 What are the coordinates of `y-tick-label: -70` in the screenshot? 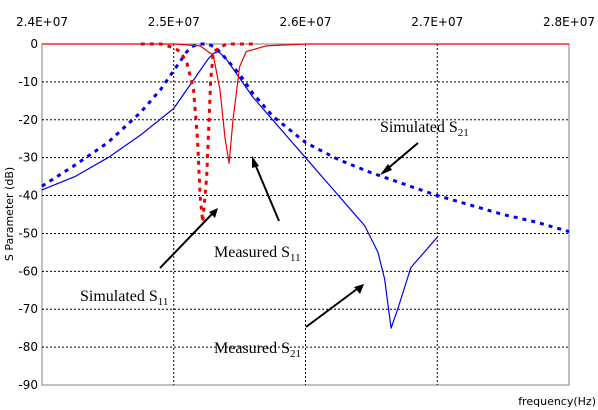 It's located at (28, 309).